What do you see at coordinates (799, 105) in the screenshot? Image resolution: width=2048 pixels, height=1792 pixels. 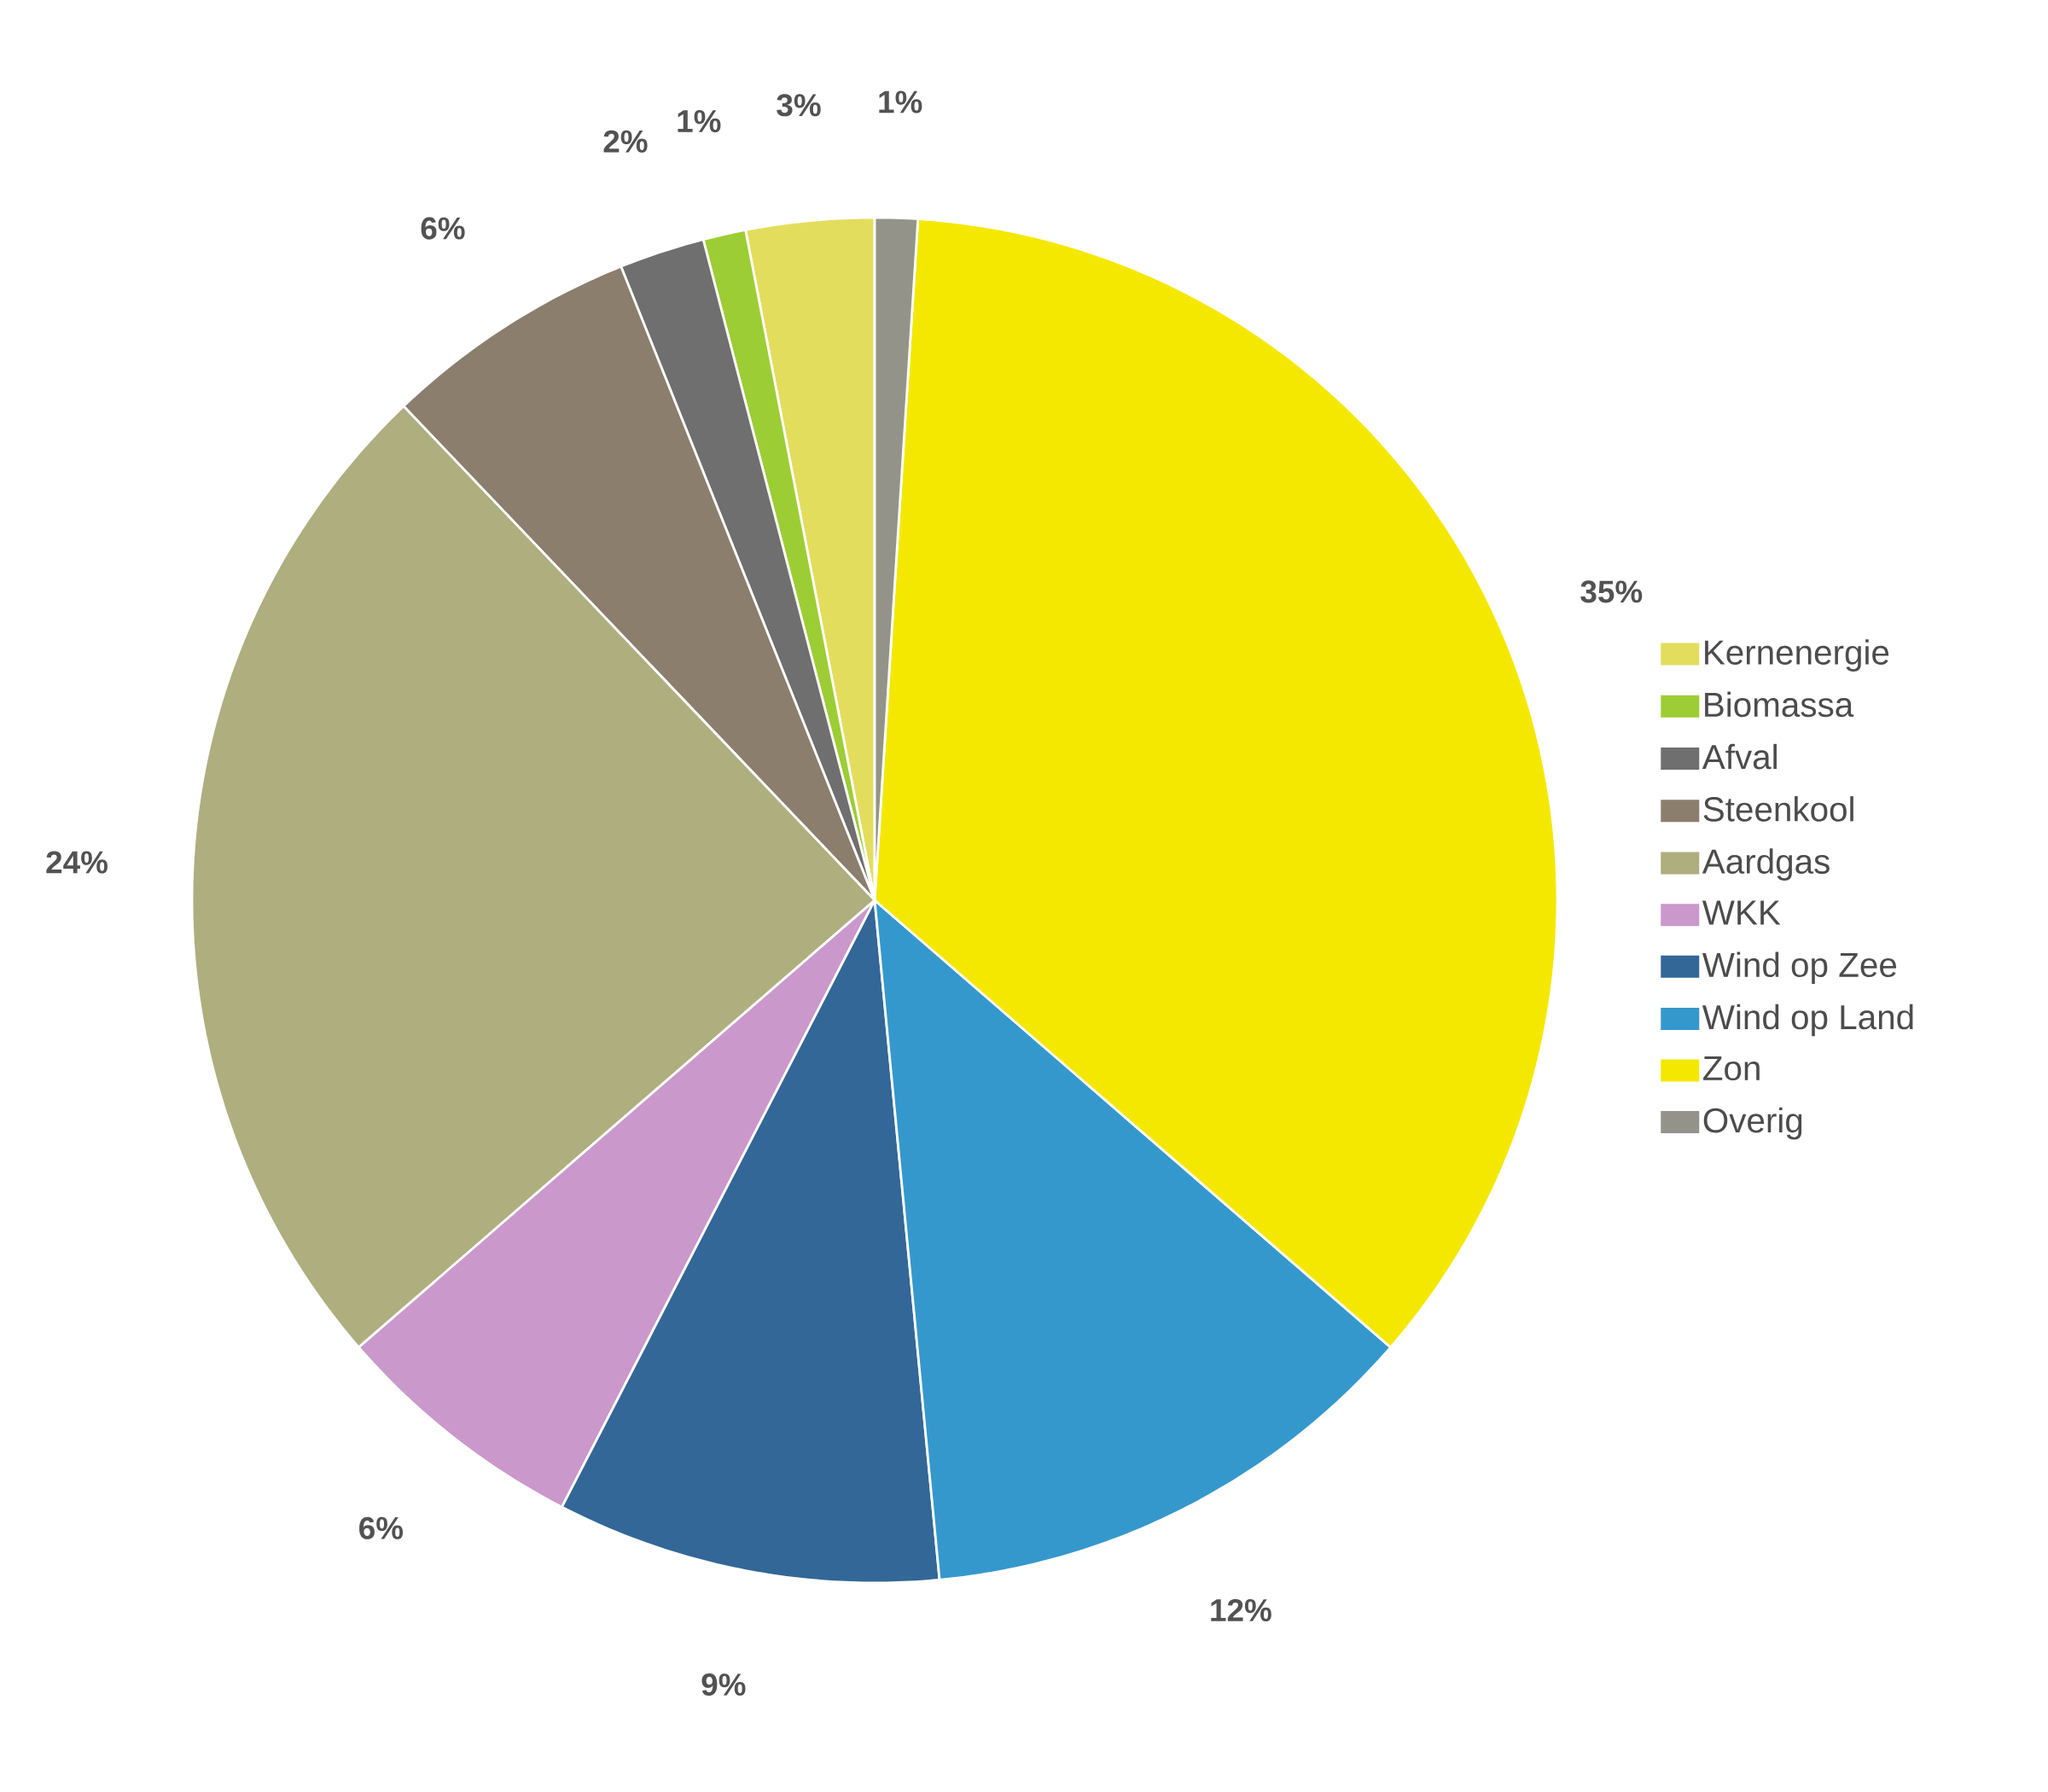 I see `data-label: 3%` at bounding box center [799, 105].